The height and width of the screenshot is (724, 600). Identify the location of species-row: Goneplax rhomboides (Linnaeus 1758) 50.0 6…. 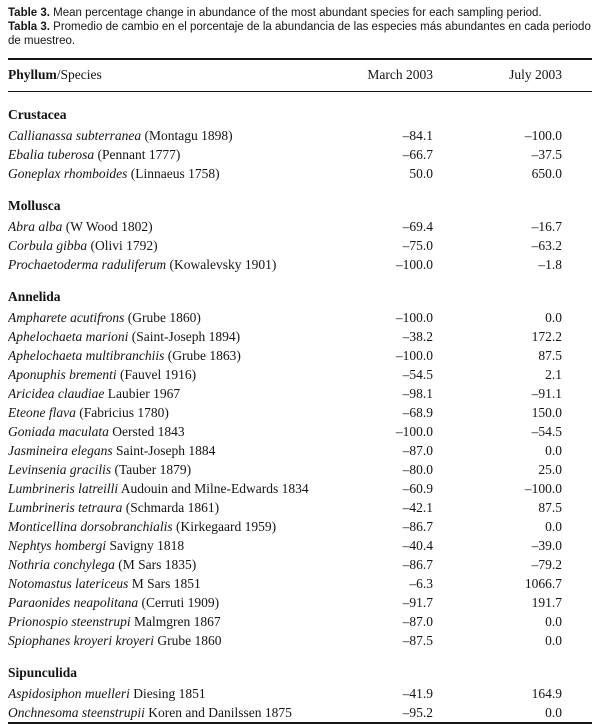
(300, 173).